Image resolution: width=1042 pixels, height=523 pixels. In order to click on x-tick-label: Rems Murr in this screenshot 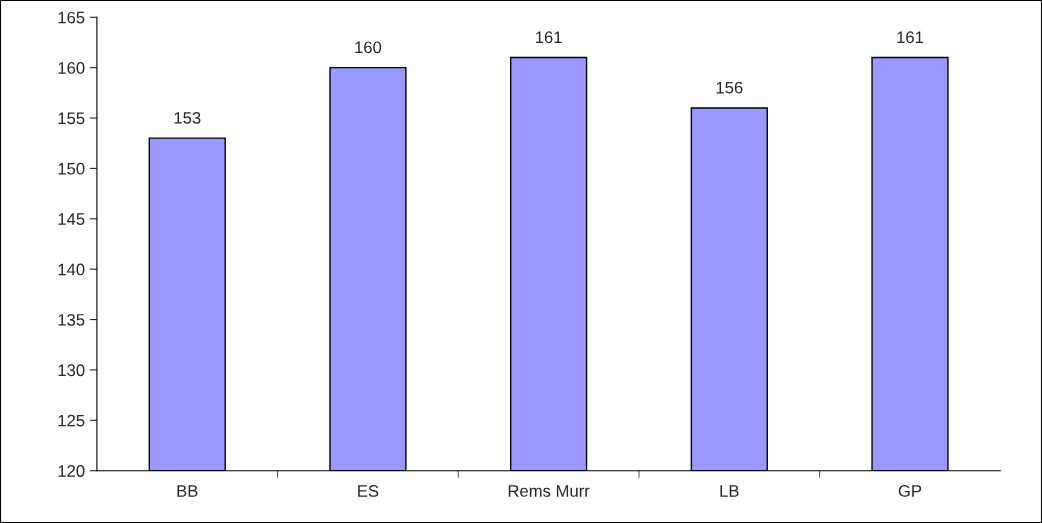, I will do `click(549, 491)`.